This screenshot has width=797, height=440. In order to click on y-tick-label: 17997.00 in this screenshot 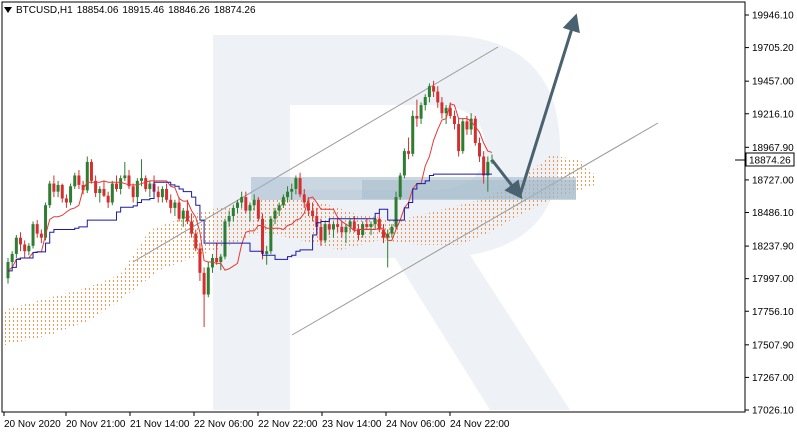, I will do `click(773, 279)`.